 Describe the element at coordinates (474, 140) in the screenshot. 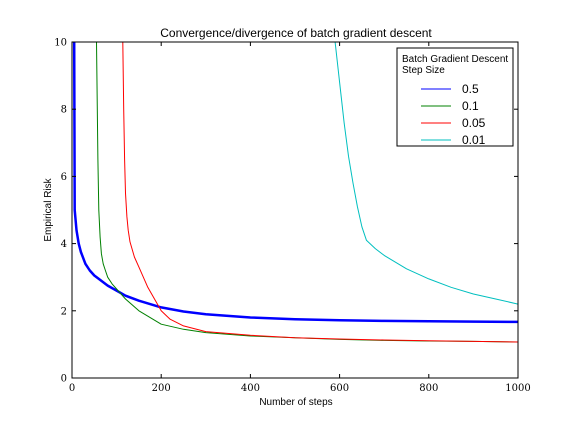

I see `legend-label: 0.01` at that location.